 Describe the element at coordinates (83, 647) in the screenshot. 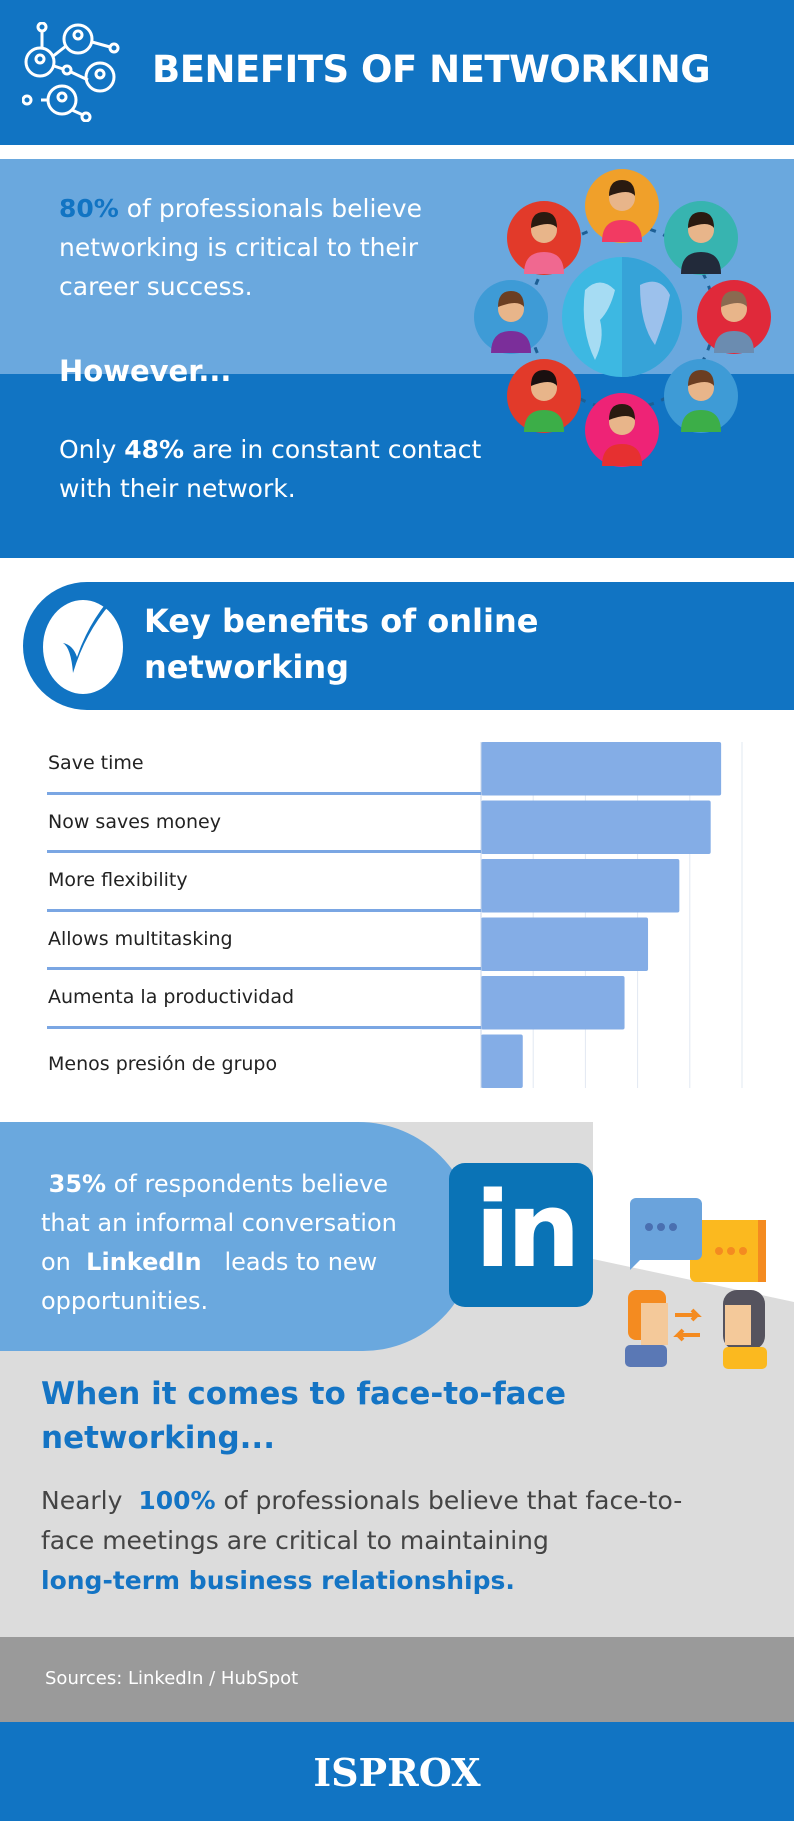

I see `checkmark-icon` at that location.